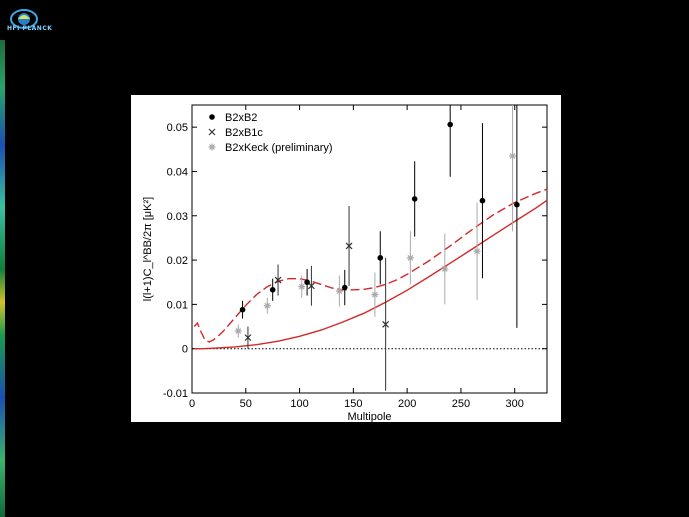 The width and height of the screenshot is (689, 517). Describe the element at coordinates (353, 404) in the screenshot. I see `x-tick-label: 150` at that location.